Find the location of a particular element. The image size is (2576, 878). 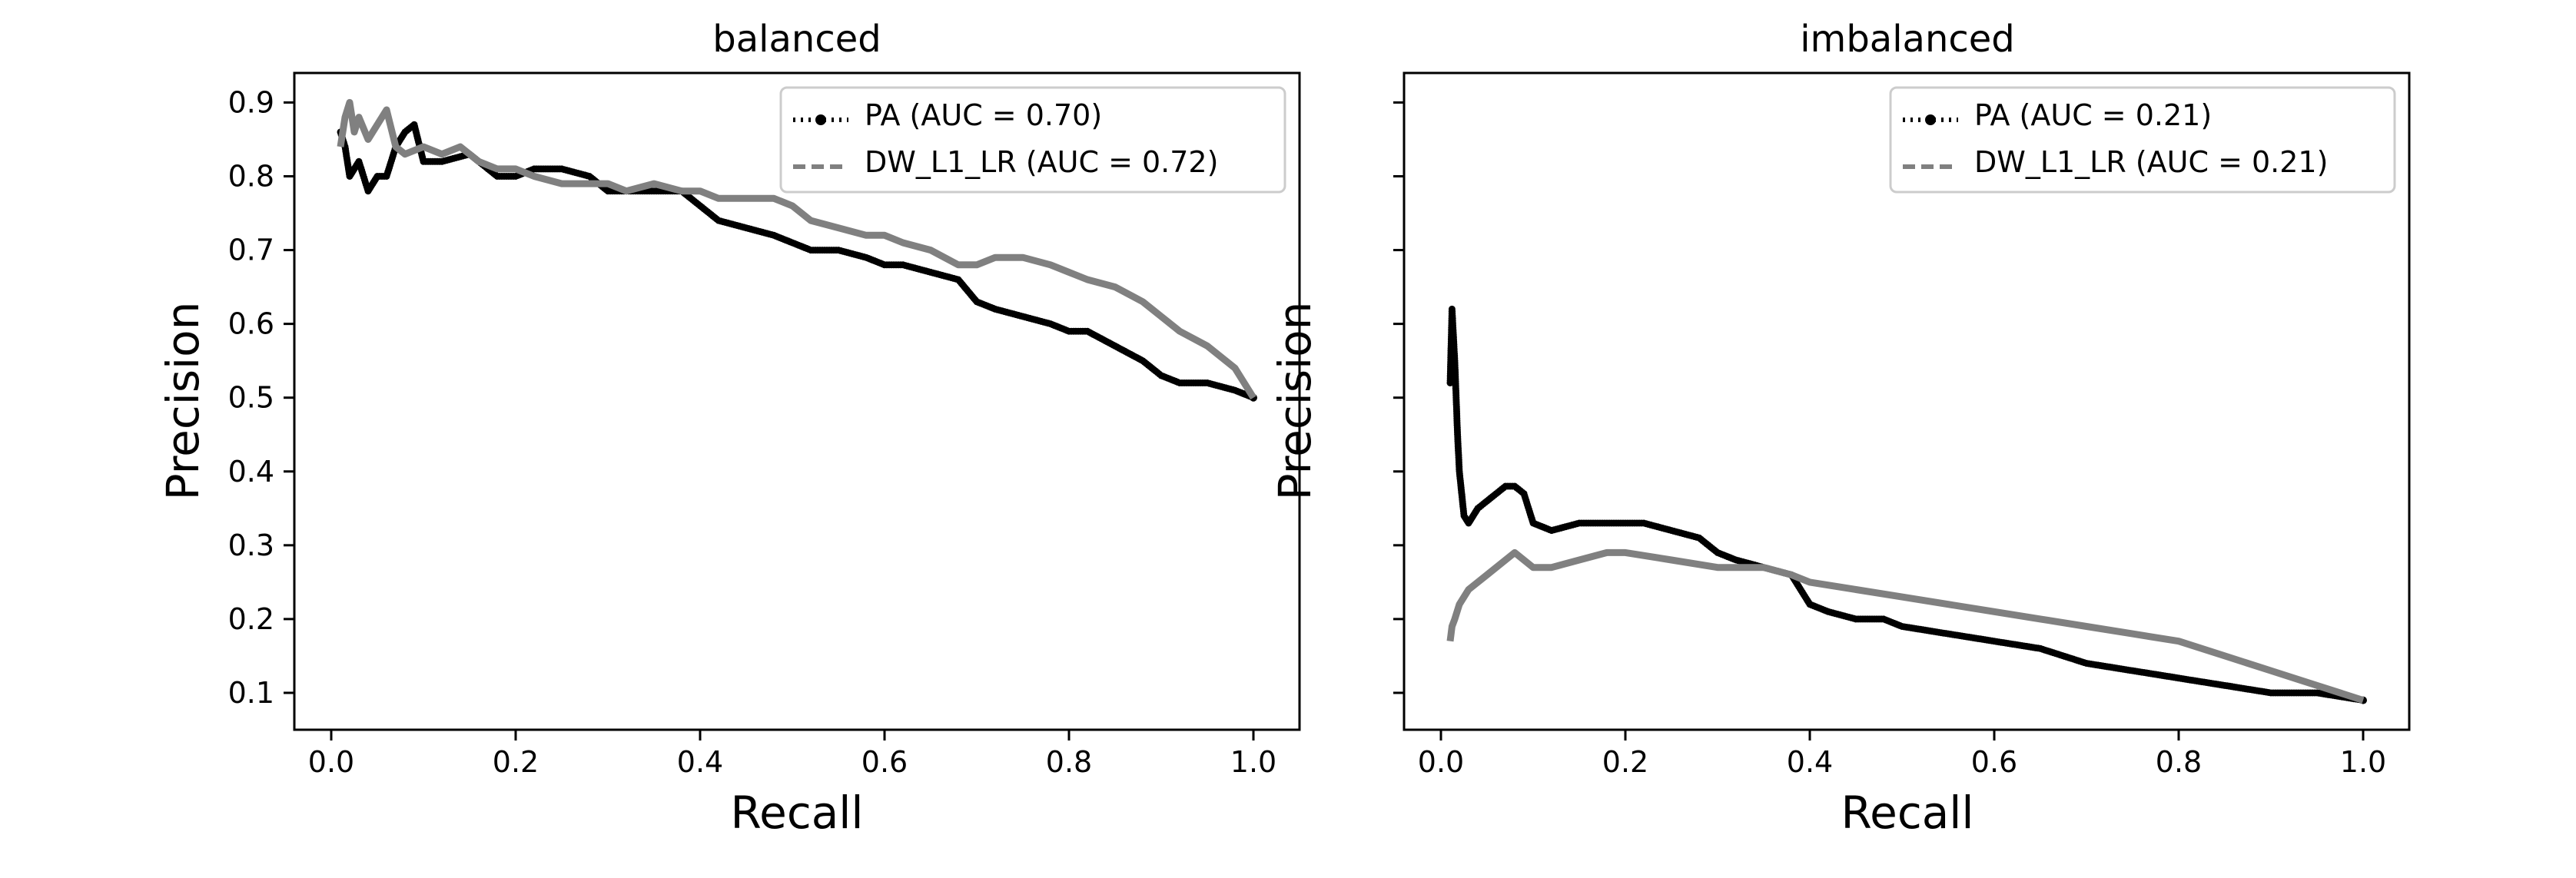

y-tick-label: 0.1 is located at coordinates (251, 693).